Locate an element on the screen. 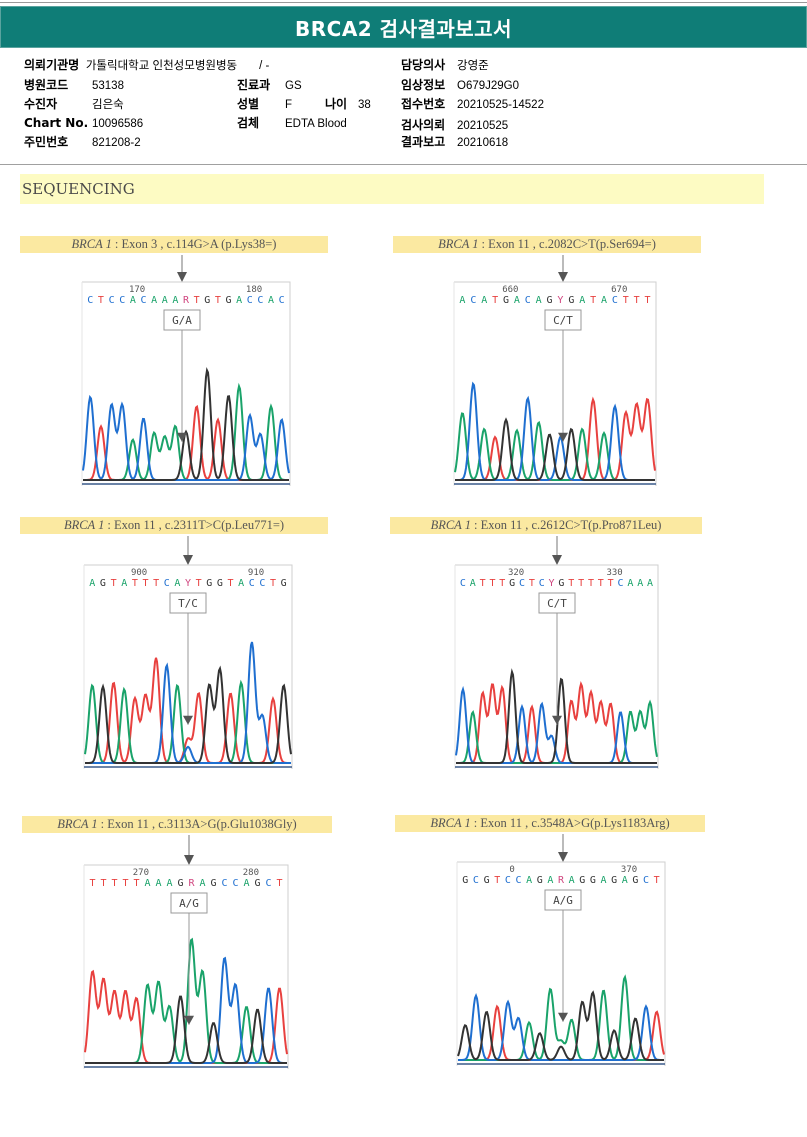 The image size is (807, 1137). variant-text: : Exon 3 , c.114G>A (p.Lys38=) is located at coordinates (195, 244).